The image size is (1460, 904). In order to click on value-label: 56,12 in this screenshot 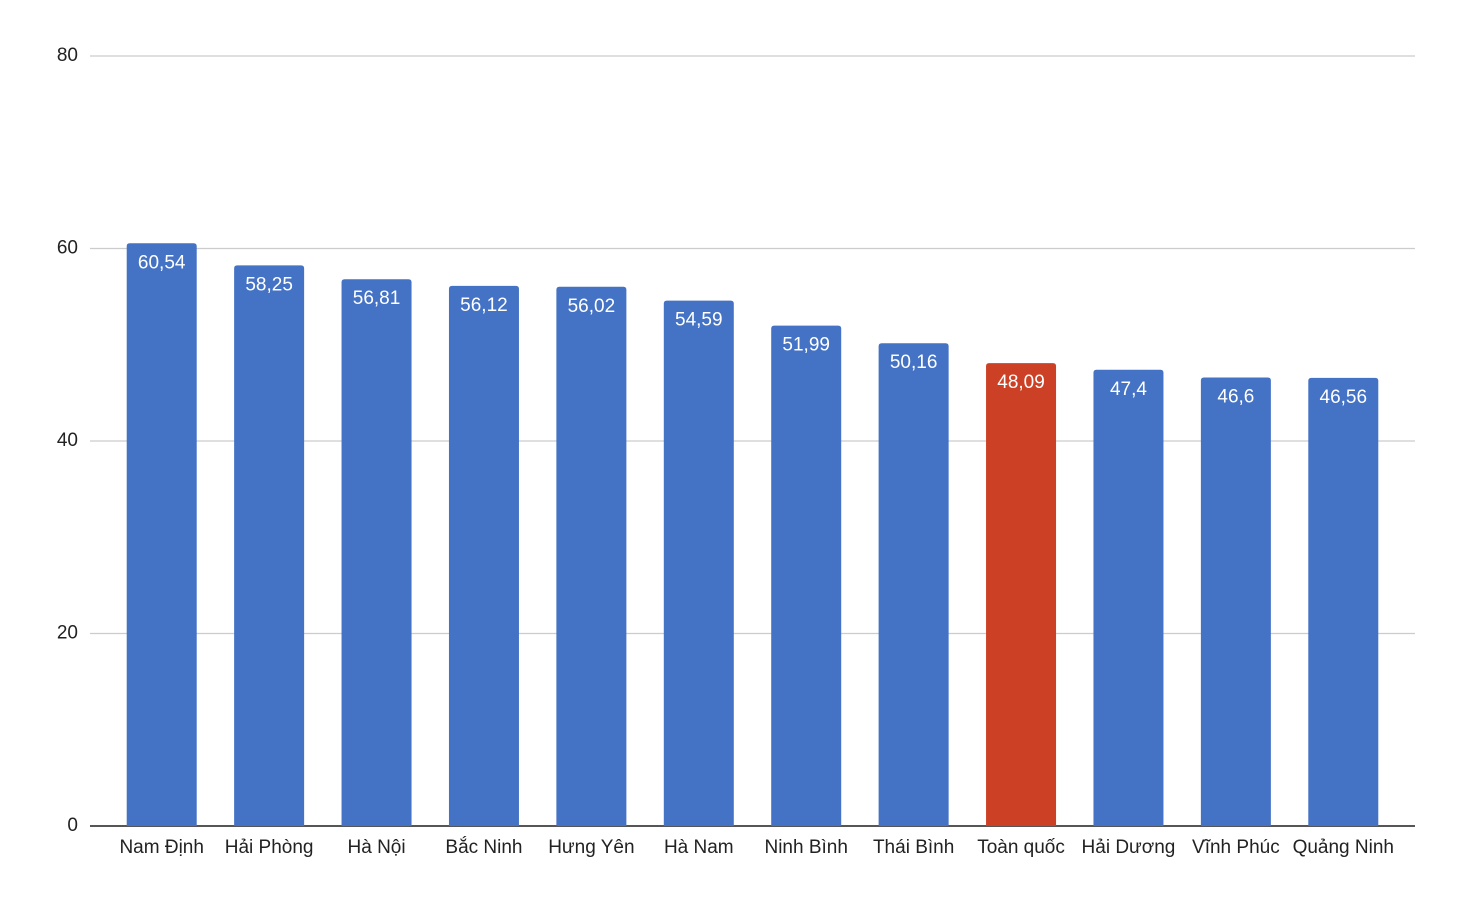, I will do `click(484, 305)`.